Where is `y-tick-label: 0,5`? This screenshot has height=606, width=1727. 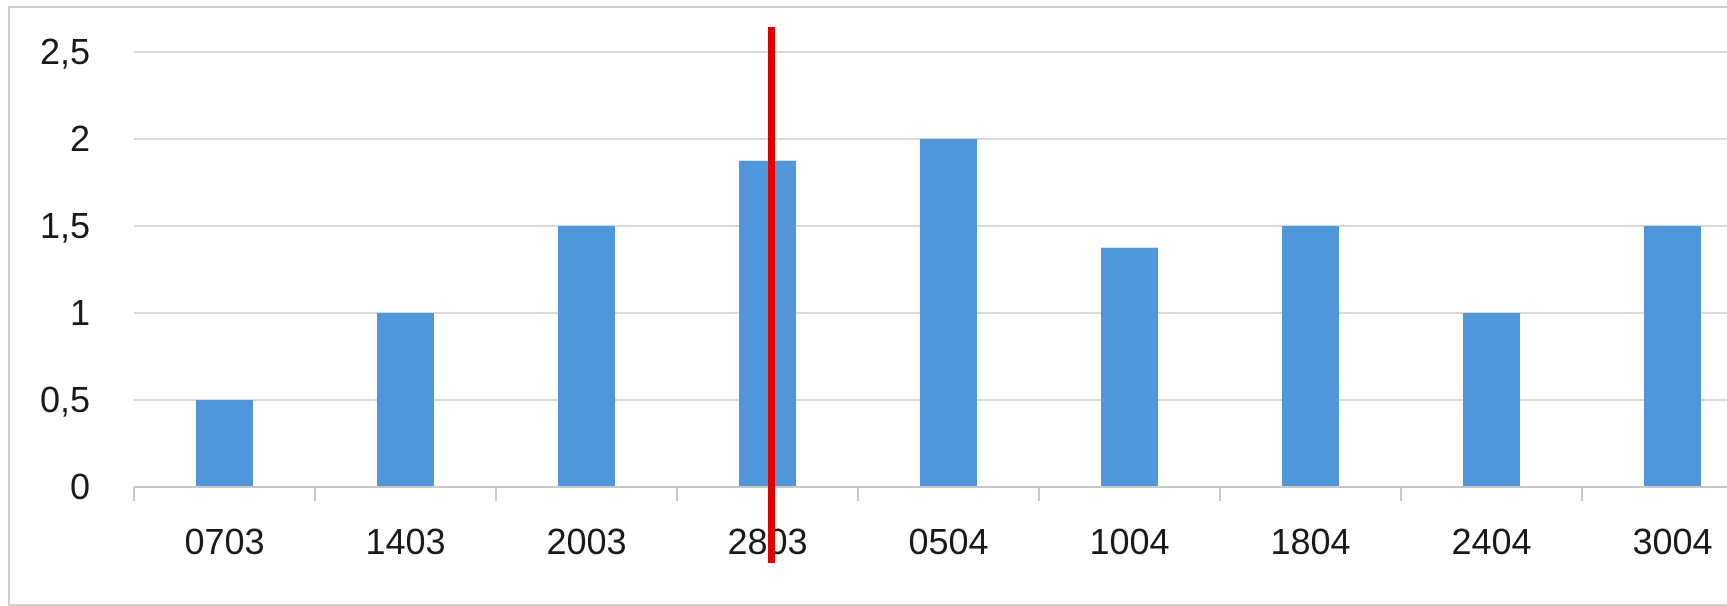
y-tick-label: 0,5 is located at coordinates (65, 399).